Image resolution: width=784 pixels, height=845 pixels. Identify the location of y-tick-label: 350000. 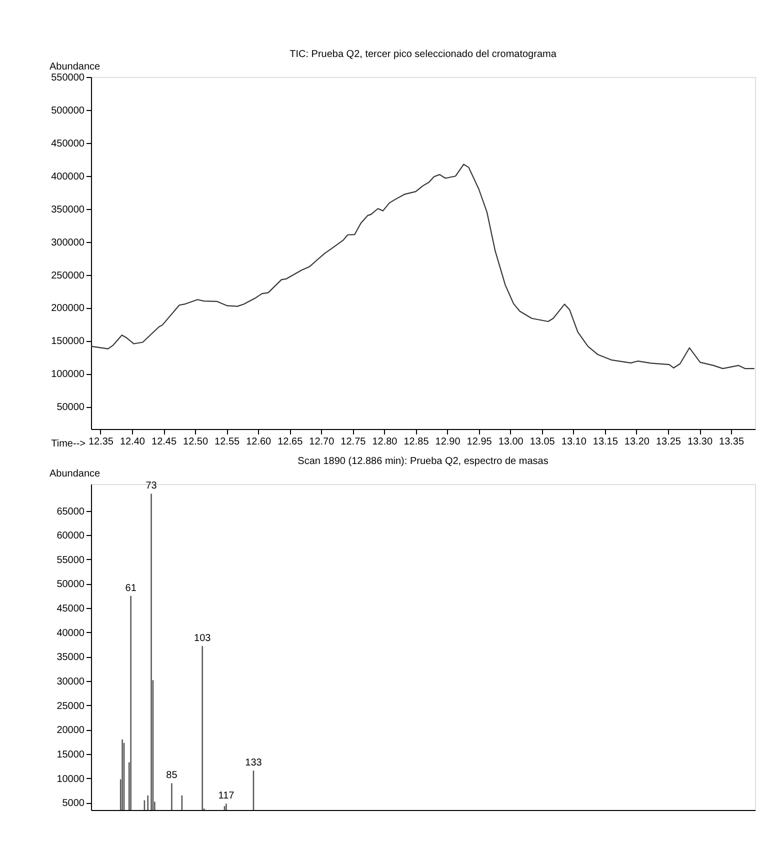
(68, 210).